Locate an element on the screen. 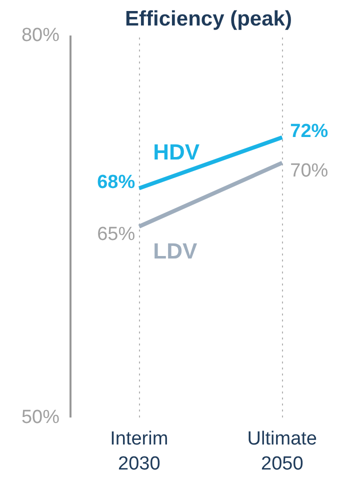 The width and height of the screenshot is (356, 497). y-tick-label: 80% is located at coordinates (40, 35).